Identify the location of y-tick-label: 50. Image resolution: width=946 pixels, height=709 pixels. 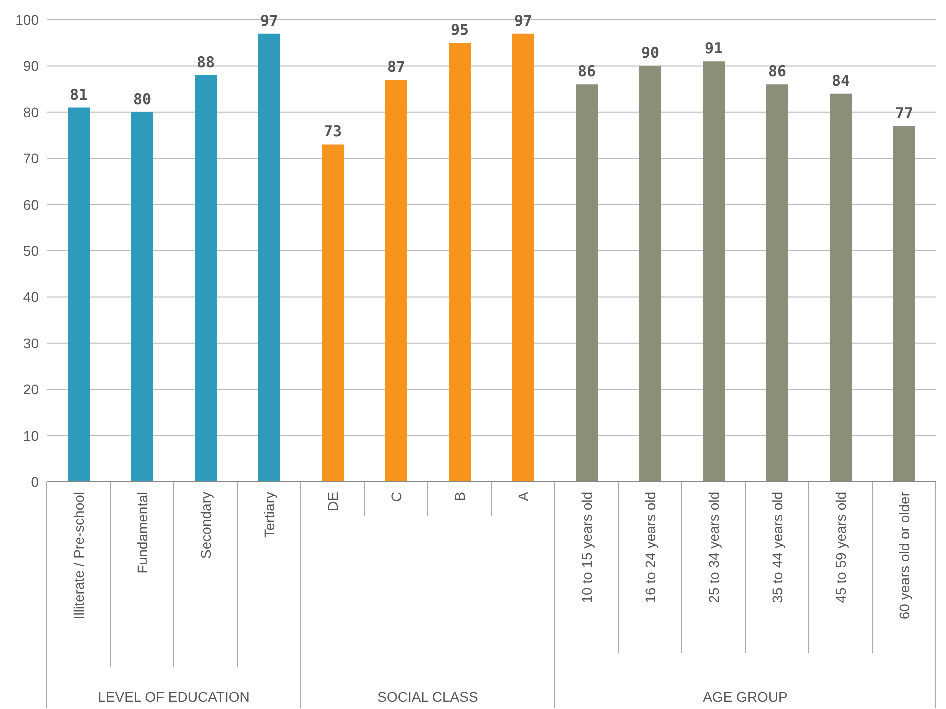
(31, 250).